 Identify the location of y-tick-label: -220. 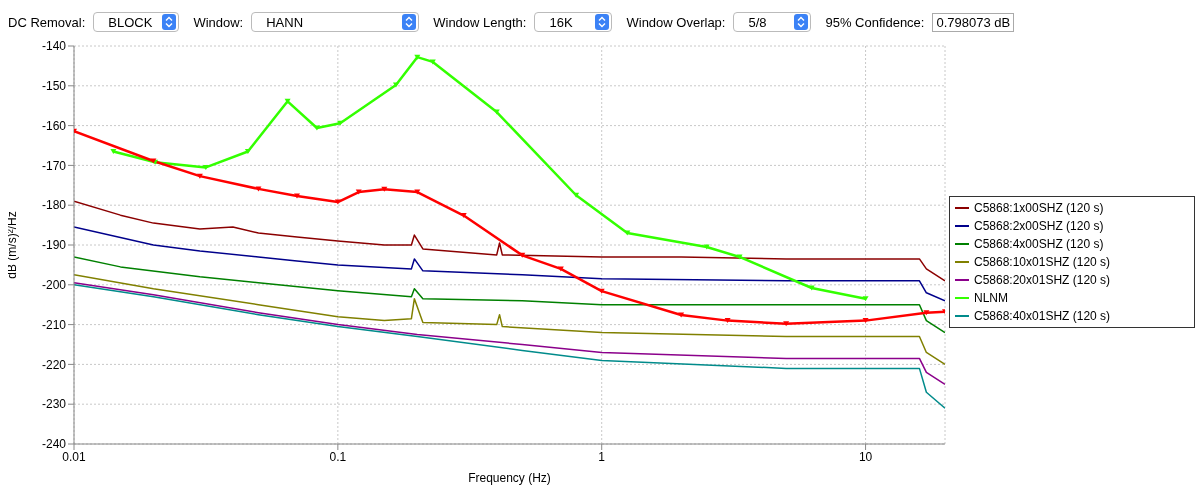
(54, 364).